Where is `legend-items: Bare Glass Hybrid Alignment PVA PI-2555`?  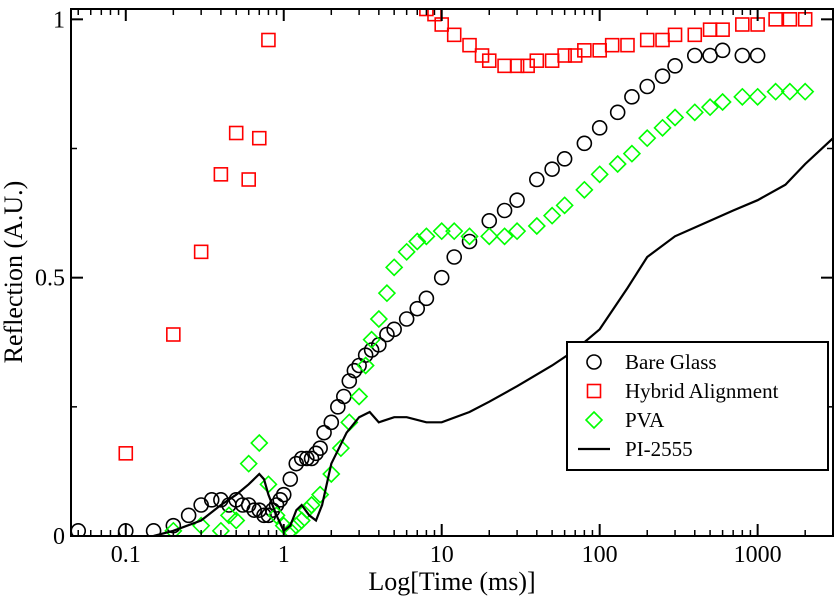
legend-items: Bare Glass Hybrid Alignment PVA PI-2555 is located at coordinates (678, 405).